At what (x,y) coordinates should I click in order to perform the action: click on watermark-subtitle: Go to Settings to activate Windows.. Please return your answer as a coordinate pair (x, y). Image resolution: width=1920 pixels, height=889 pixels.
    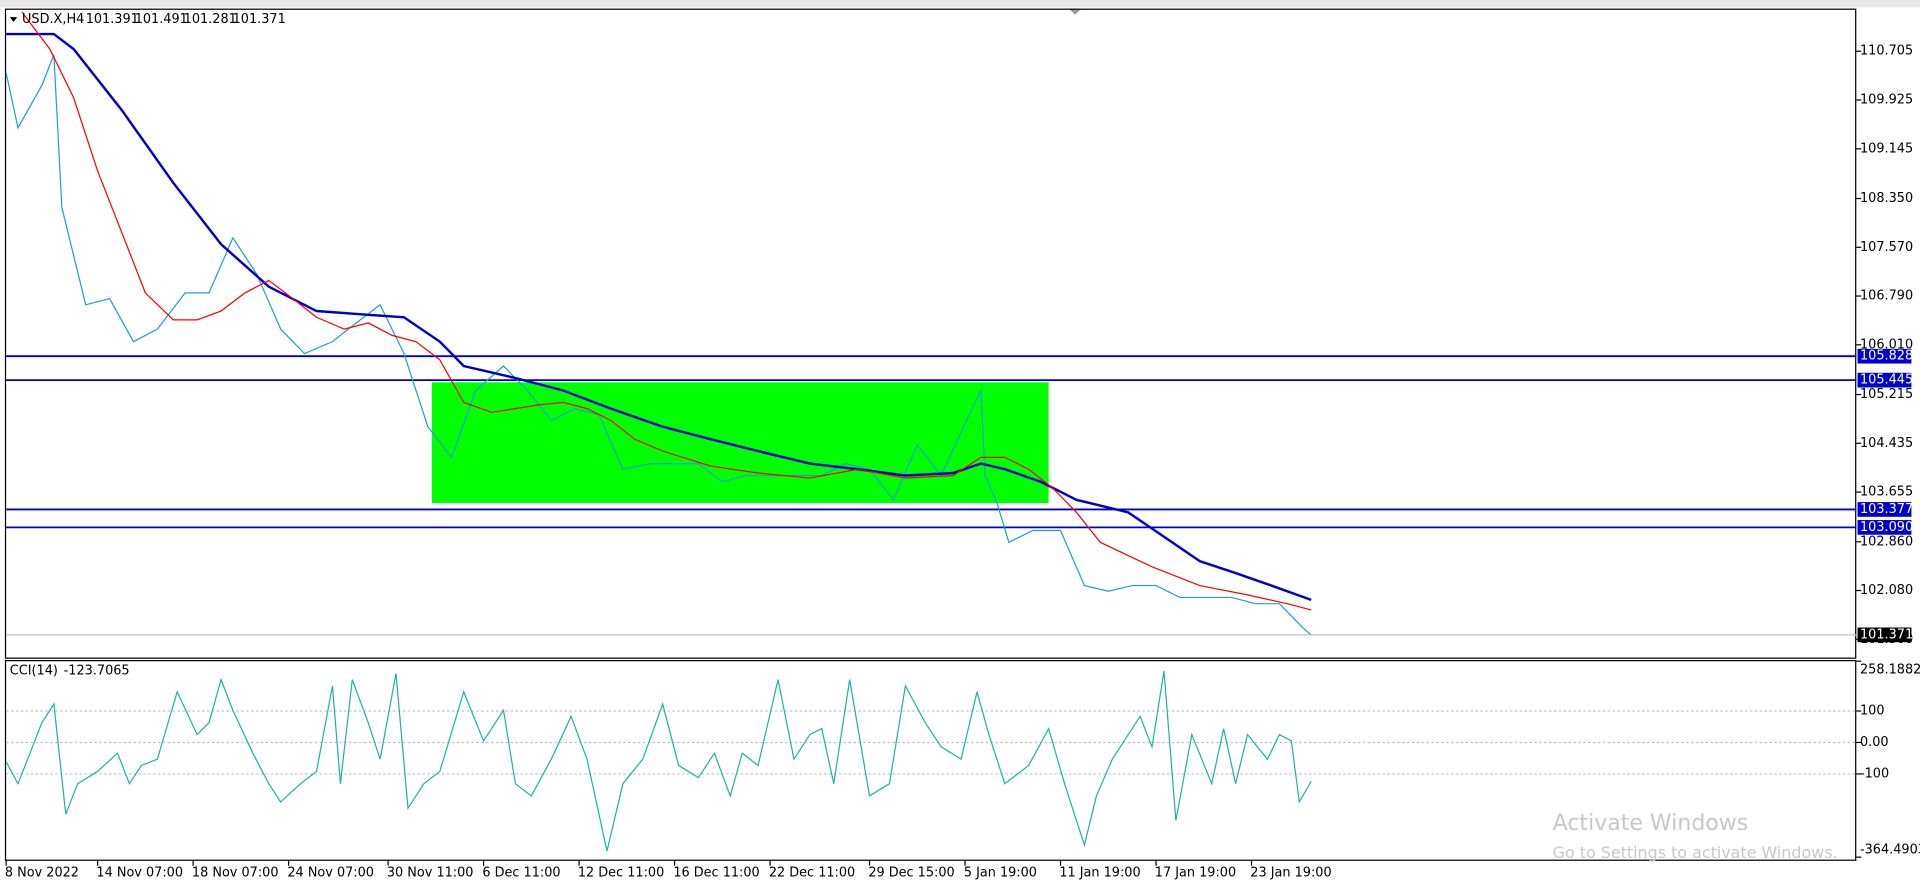
    Looking at the image, I should click on (1695, 852).